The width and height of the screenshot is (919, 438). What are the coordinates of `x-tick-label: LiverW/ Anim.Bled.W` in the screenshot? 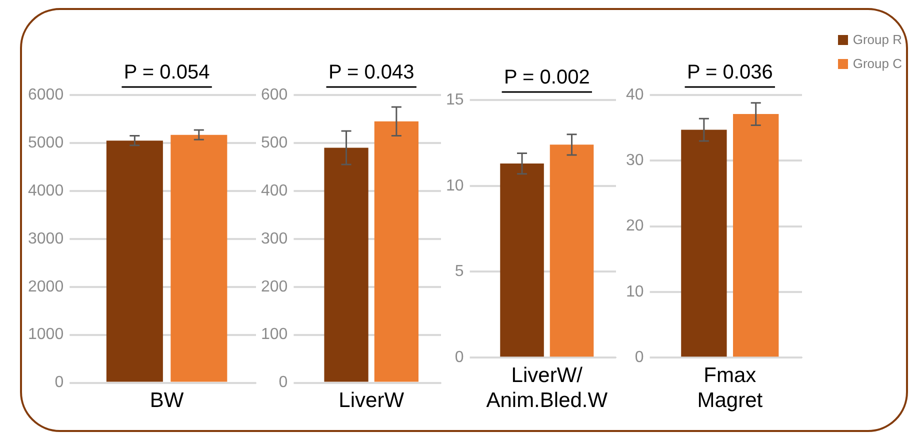 It's located at (547, 388).